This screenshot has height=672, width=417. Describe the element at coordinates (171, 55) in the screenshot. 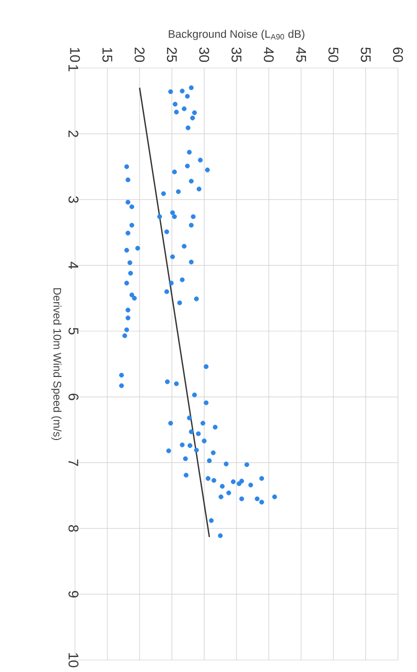

I see `x-tick-label: 25` at that location.